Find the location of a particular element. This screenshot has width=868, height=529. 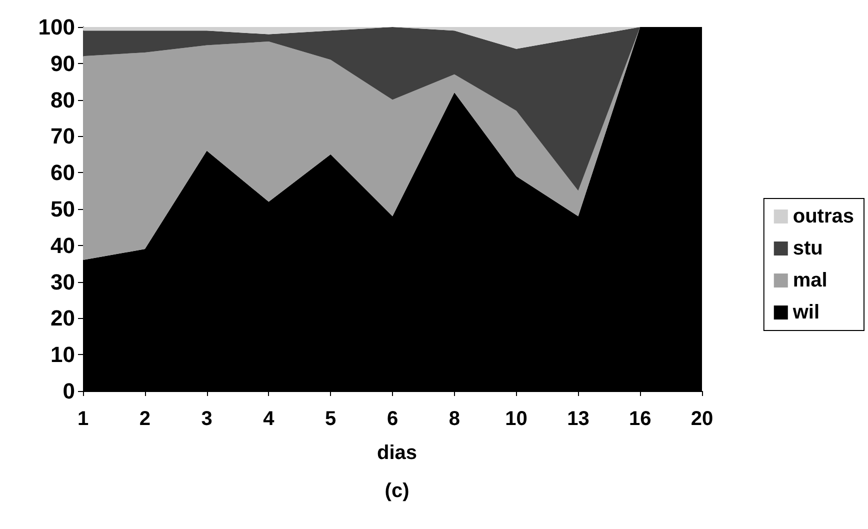

y-tick-label: 30 is located at coordinates (62, 281).